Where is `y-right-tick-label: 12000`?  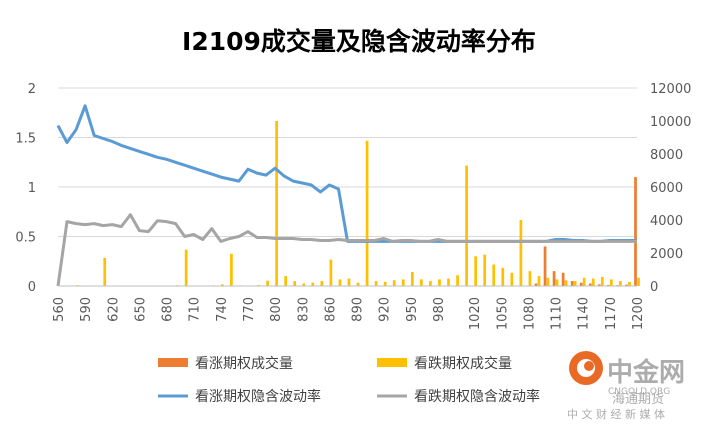 y-right-tick-label: 12000 is located at coordinates (670, 89).